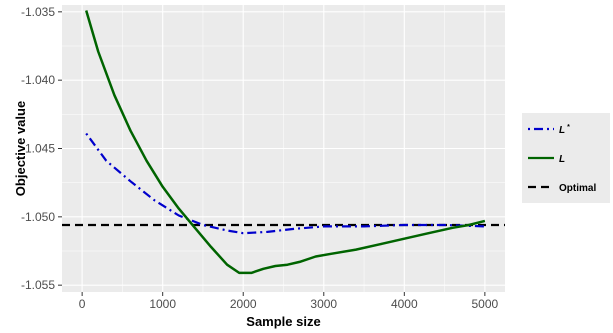  Describe the element at coordinates (485, 304) in the screenshot. I see `x-tick-label: 5000` at that location.